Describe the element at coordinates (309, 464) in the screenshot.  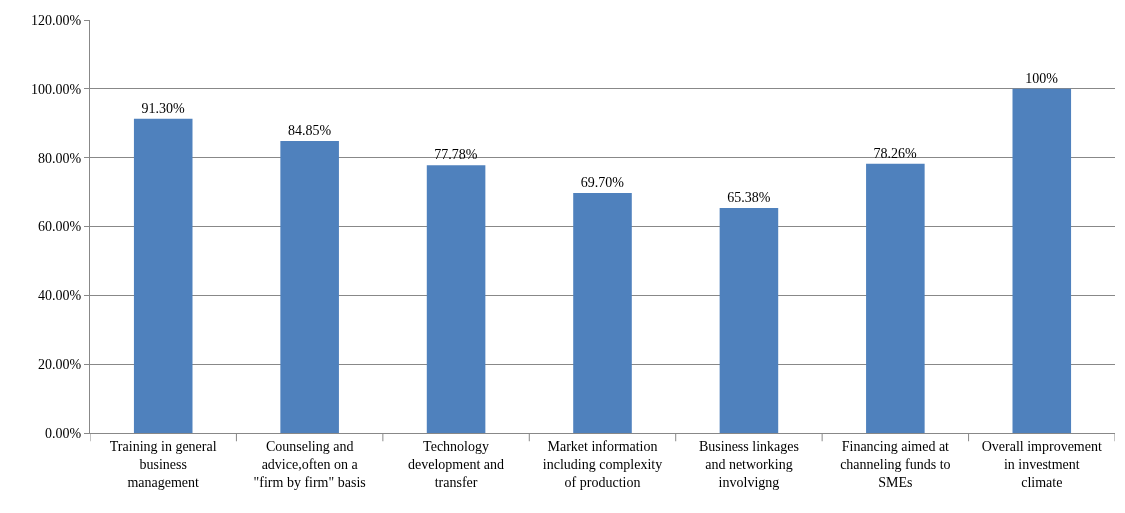
I see `x-tick-label: Counseling and advice,often on a "firm by firm" basis` at that location.